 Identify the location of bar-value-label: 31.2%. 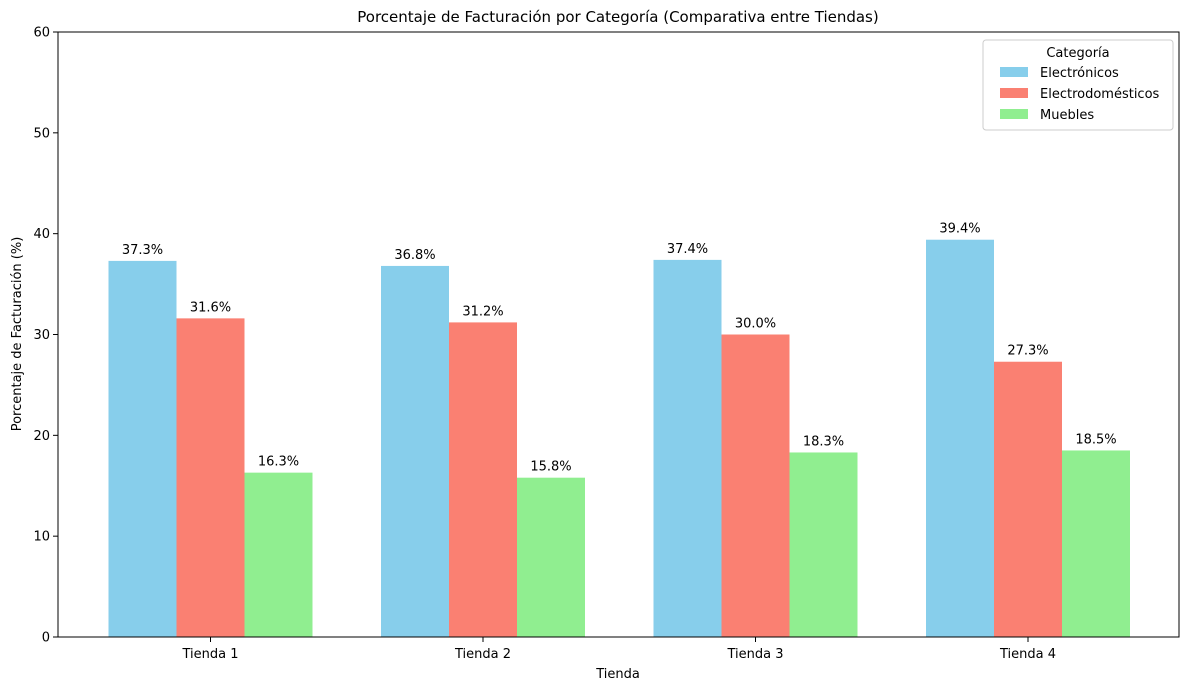
(482, 311).